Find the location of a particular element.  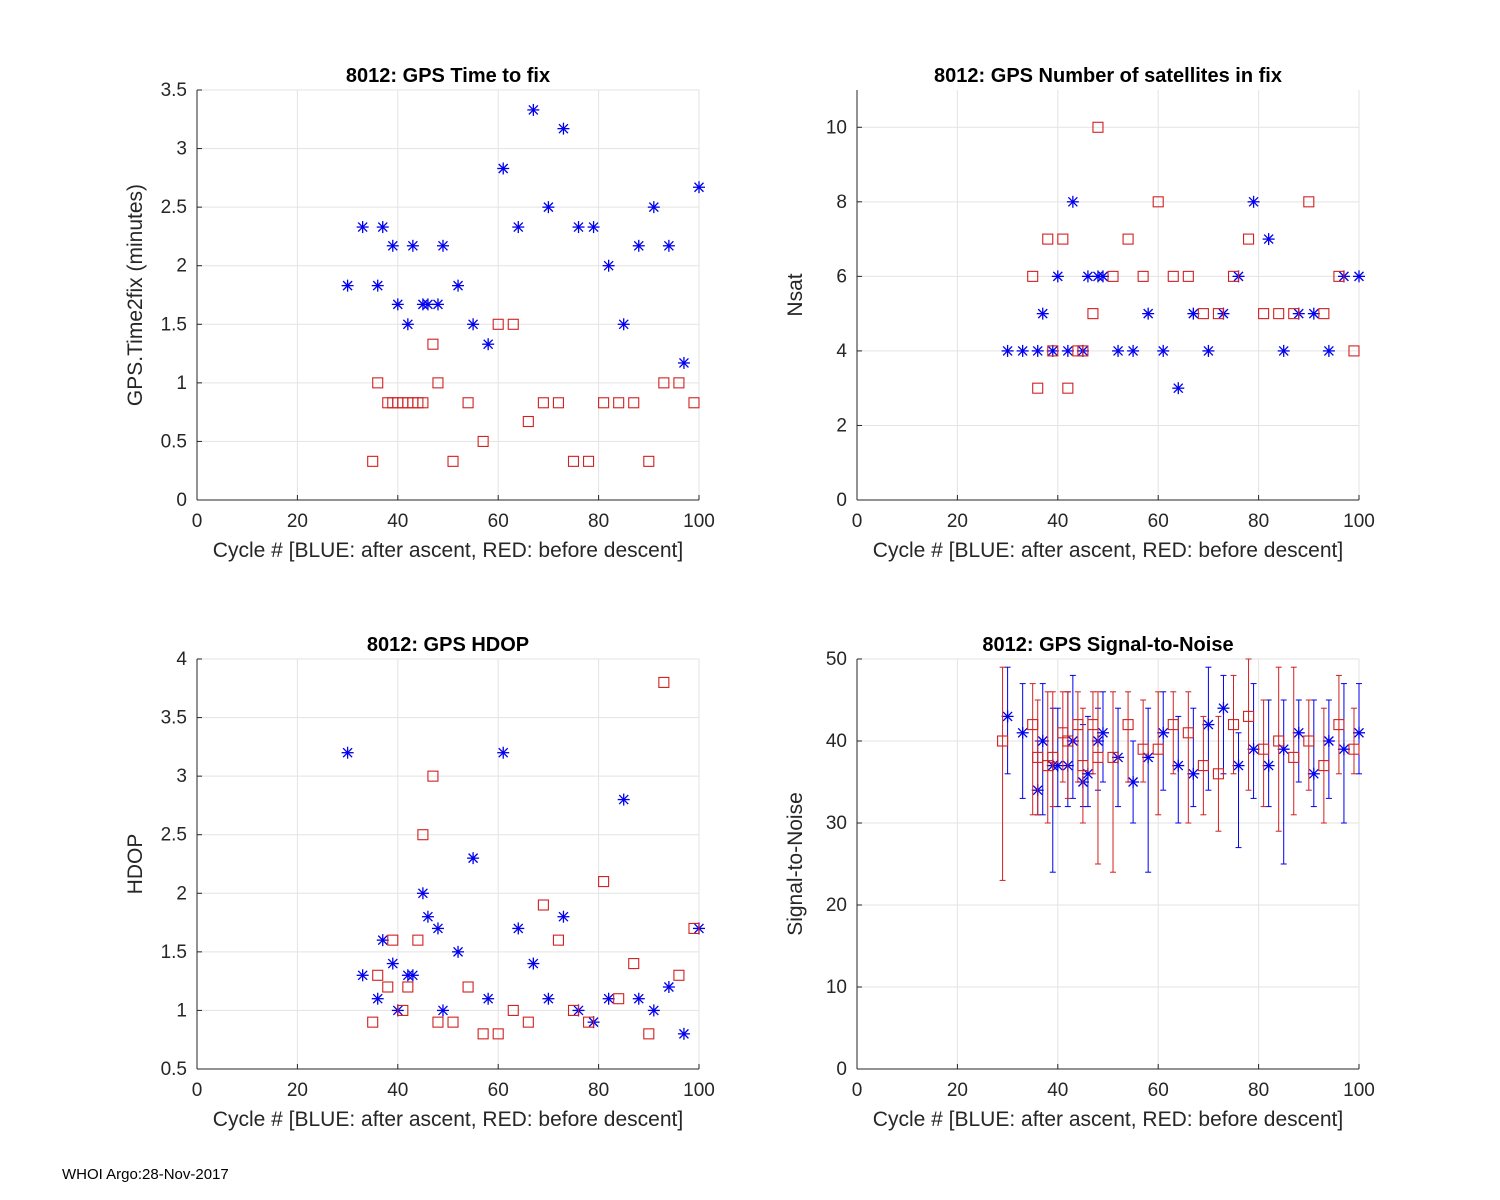

chart-title: 8012: GPS Time to fix is located at coordinates (448, 76).